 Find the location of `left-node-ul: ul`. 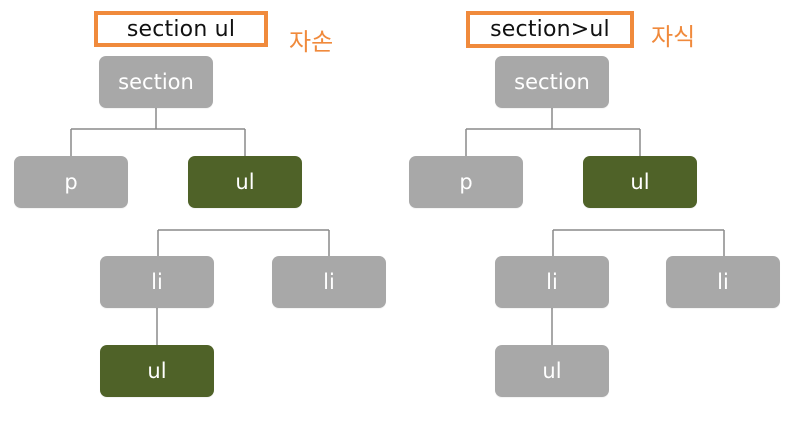

left-node-ul: ul is located at coordinates (245, 182).